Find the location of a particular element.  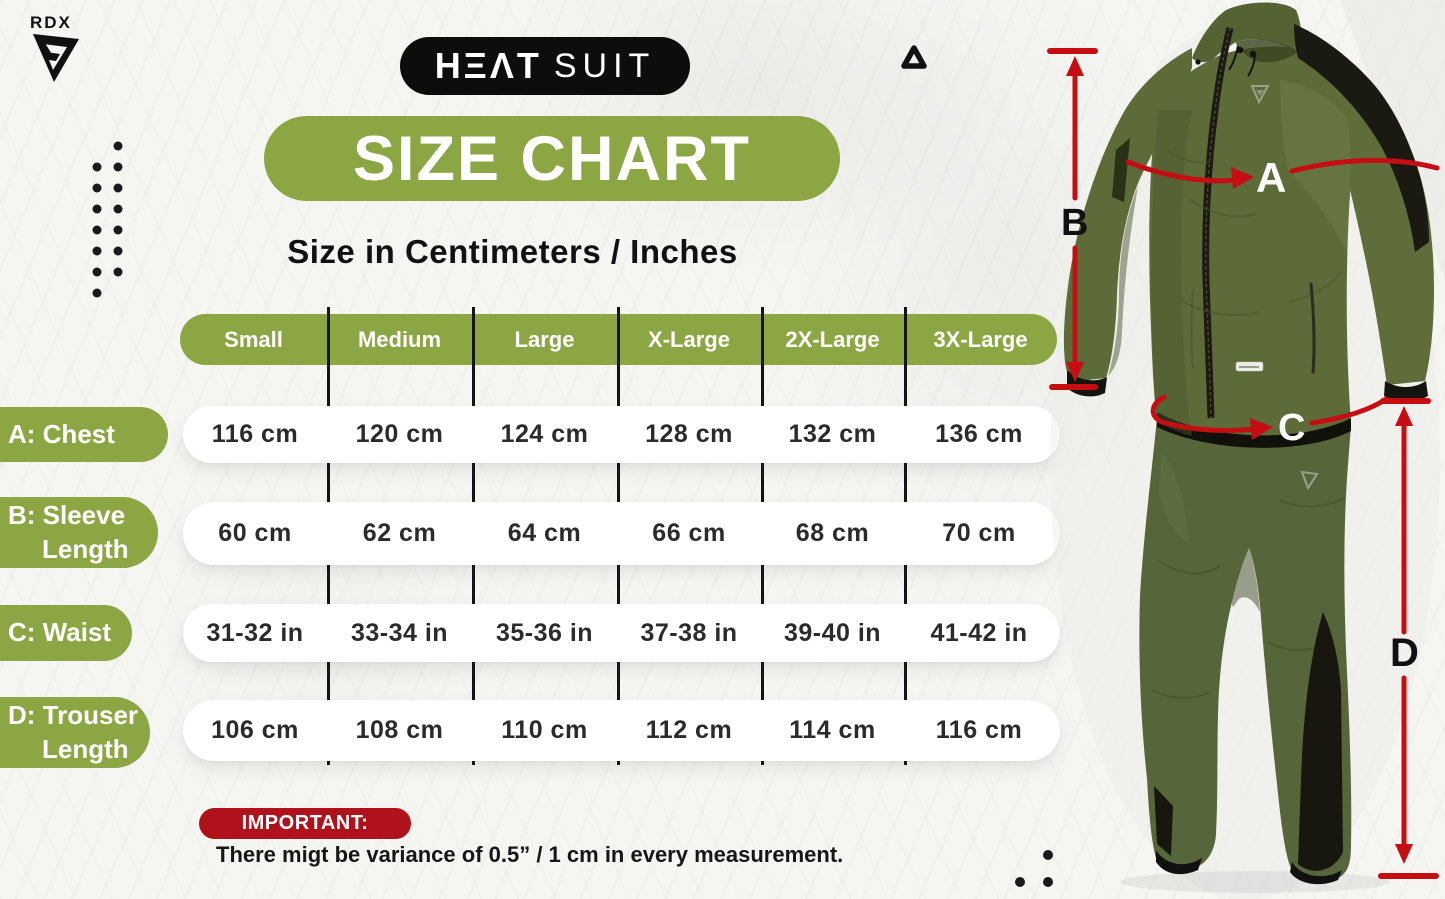

dots-decoration-left is located at coordinates (107, 219).